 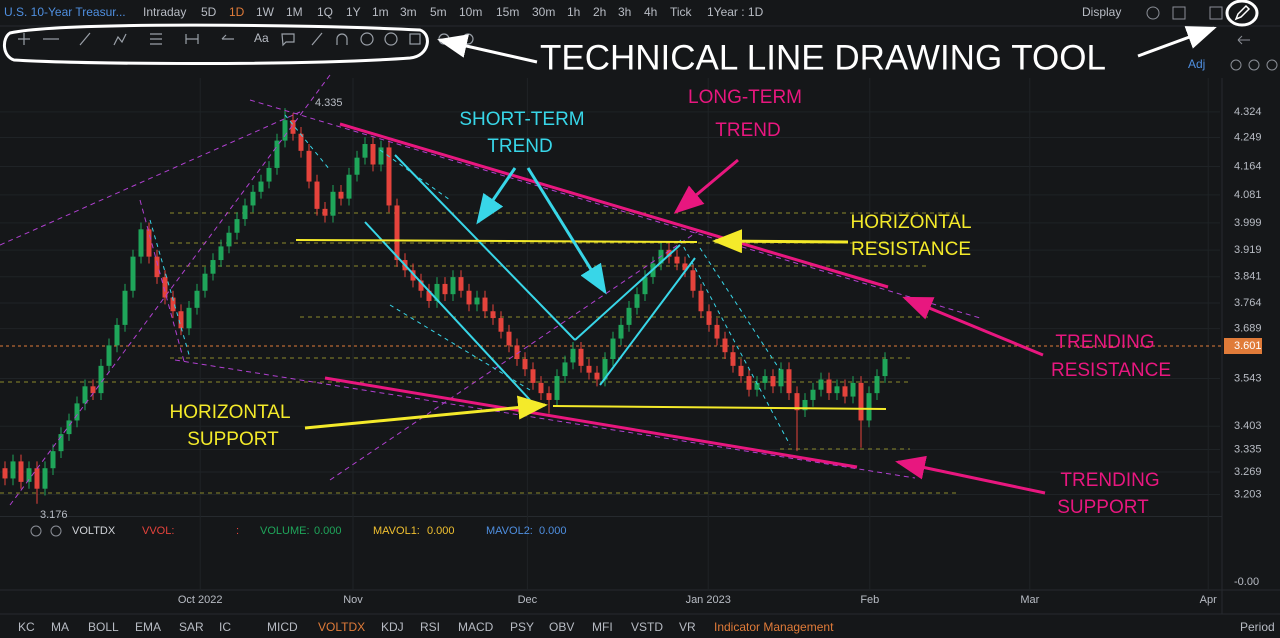 What do you see at coordinates (1216, 13) in the screenshot?
I see `camera-icon` at bounding box center [1216, 13].